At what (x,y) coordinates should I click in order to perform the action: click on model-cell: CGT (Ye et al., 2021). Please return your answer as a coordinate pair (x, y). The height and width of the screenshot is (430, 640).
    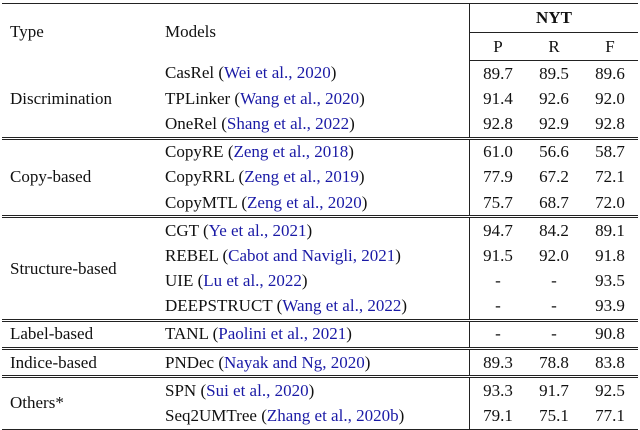
    Looking at the image, I should click on (315, 229).